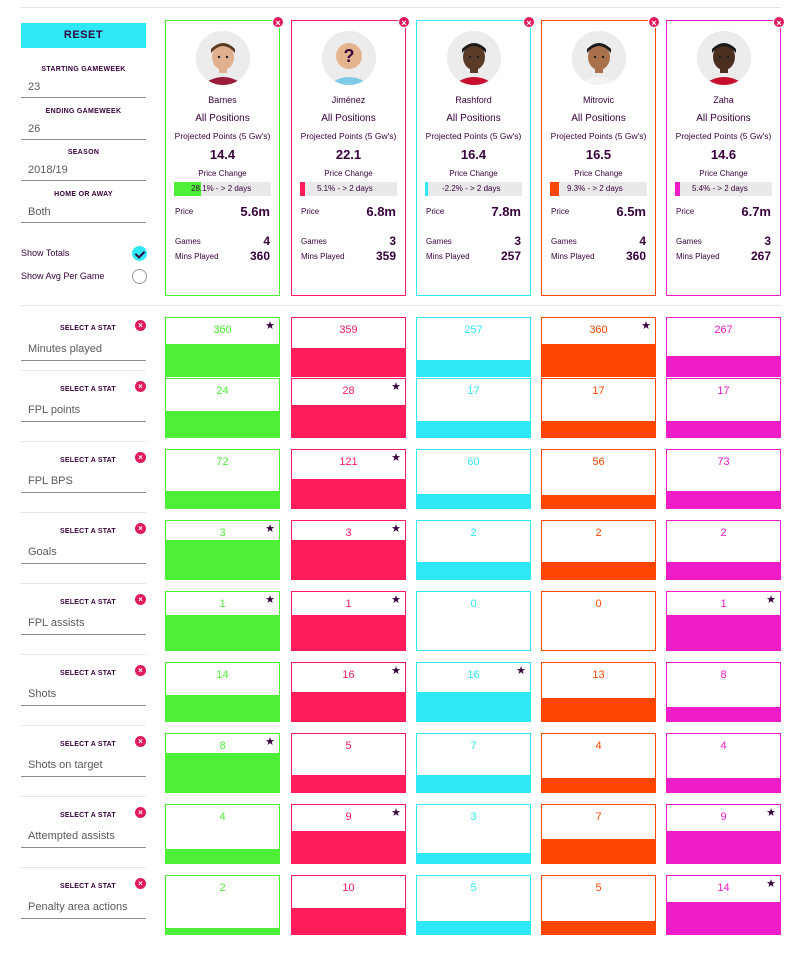 Image resolution: width=800 pixels, height=954 pixels. What do you see at coordinates (188, 189) in the screenshot?
I see `price-change-fill` at bounding box center [188, 189].